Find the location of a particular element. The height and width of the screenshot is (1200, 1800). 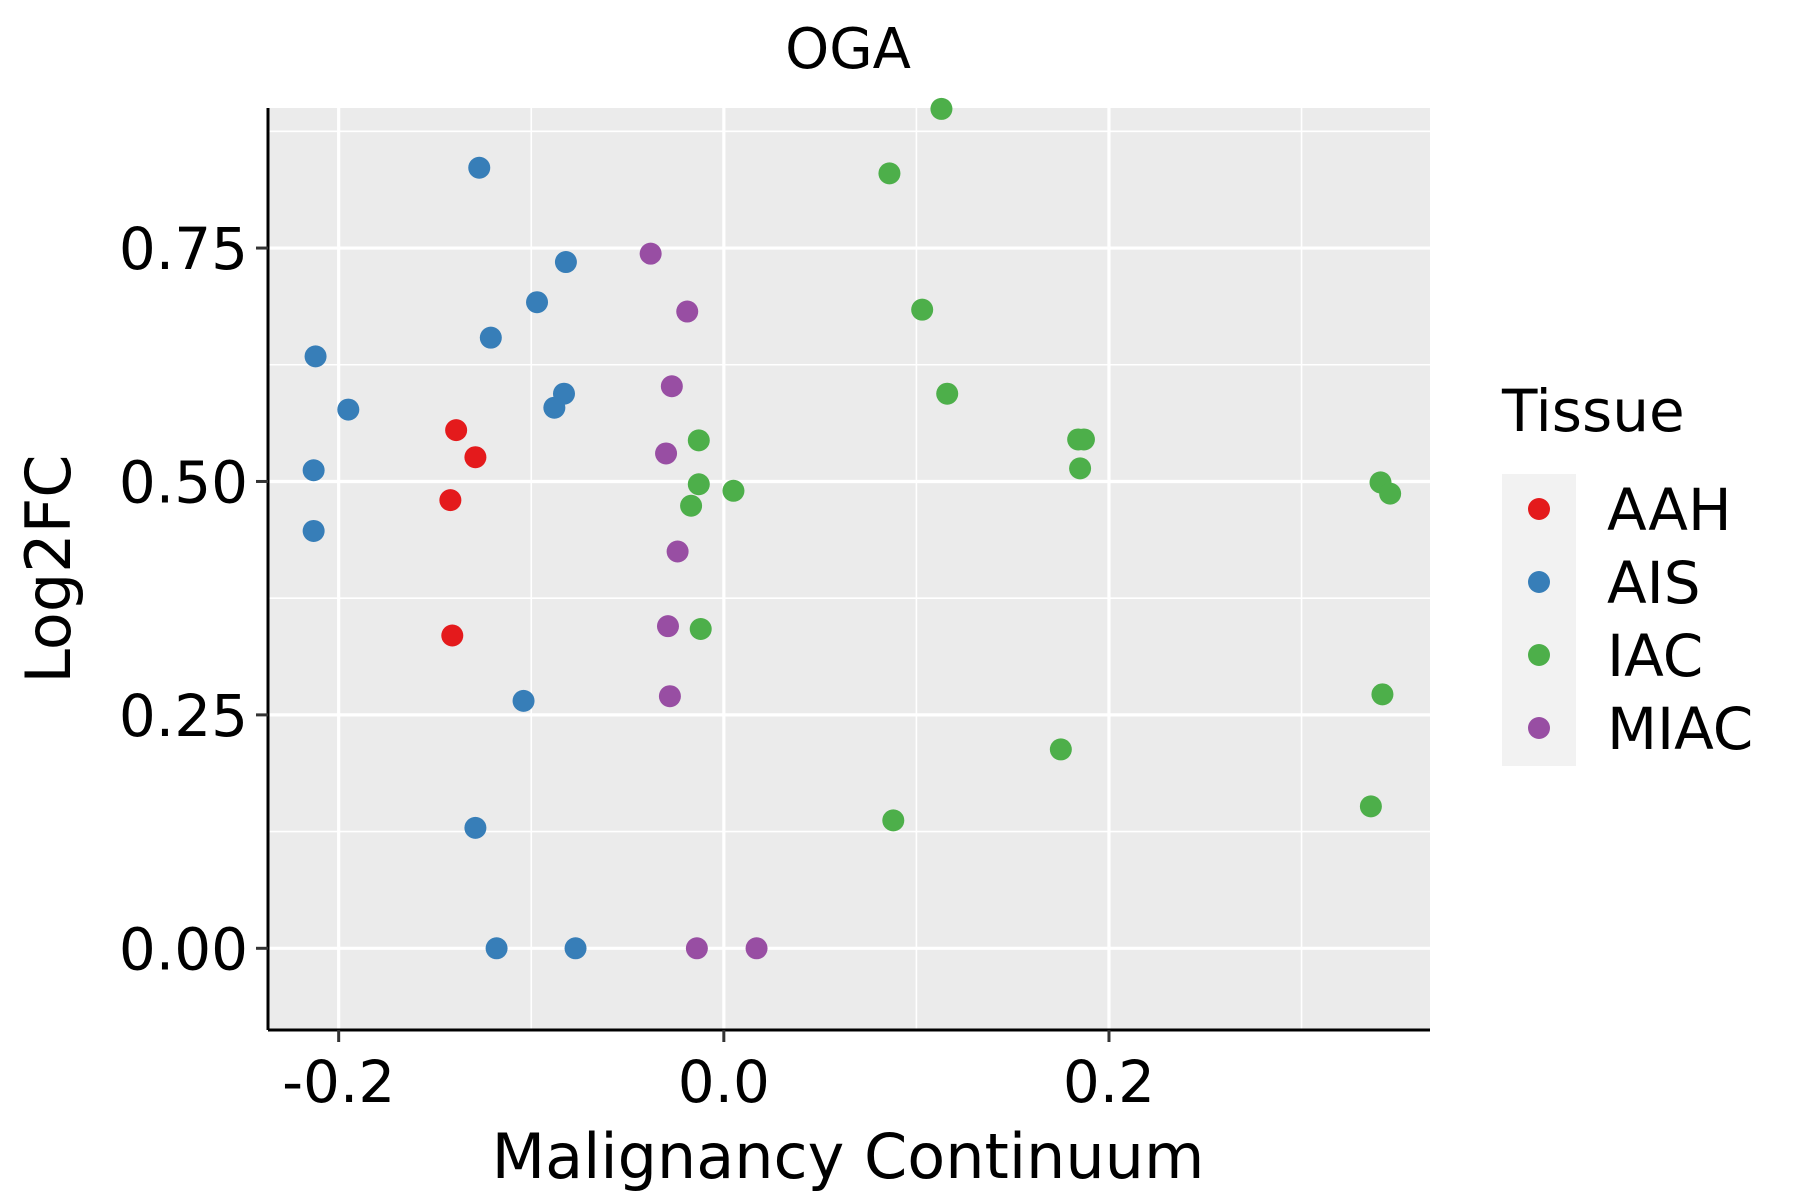

chart-title: OGA is located at coordinates (848, 49).